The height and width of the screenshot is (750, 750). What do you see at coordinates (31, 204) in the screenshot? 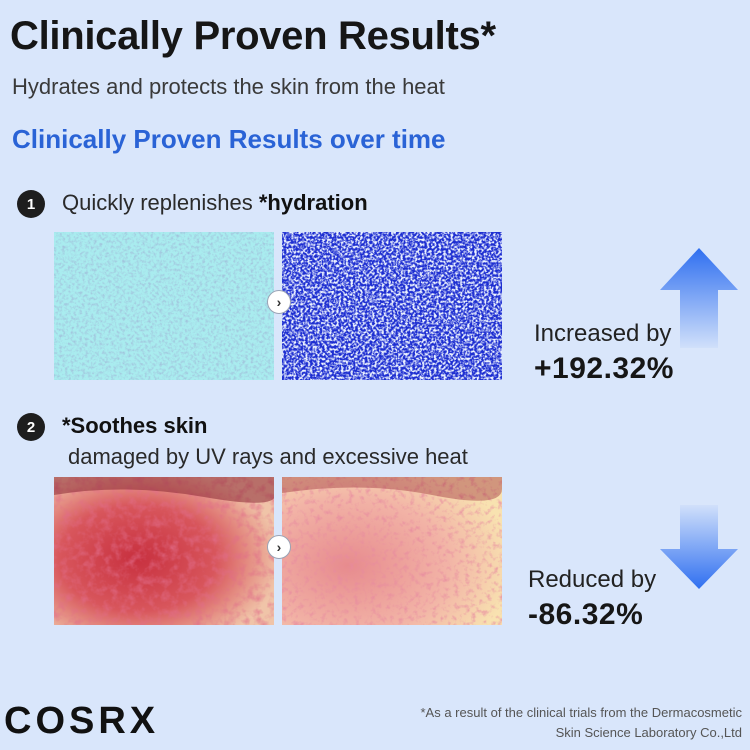
I see `step-1-number-badge: 1` at bounding box center [31, 204].